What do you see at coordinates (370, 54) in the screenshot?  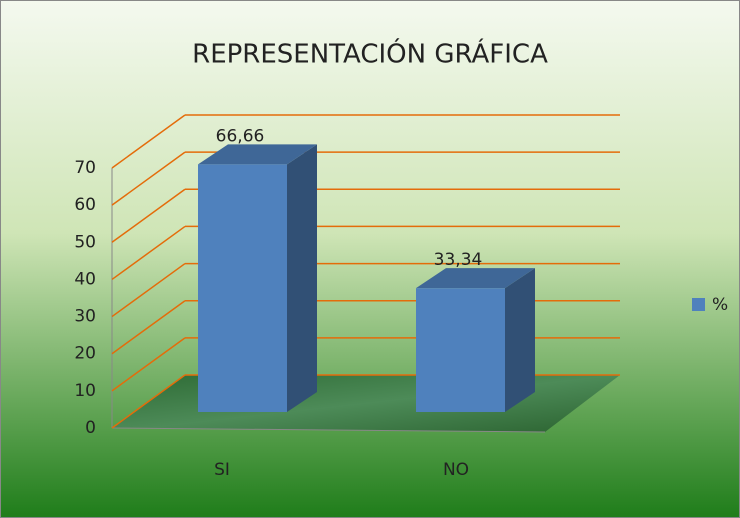 I see `chart-title: REPRESENTACIÓN GRÁFICA` at bounding box center [370, 54].